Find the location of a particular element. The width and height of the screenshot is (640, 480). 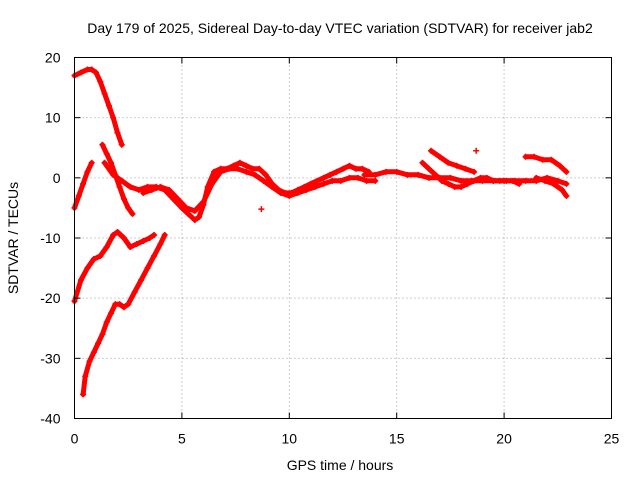

series-arc-tail-low is located at coordinates (551, 186).